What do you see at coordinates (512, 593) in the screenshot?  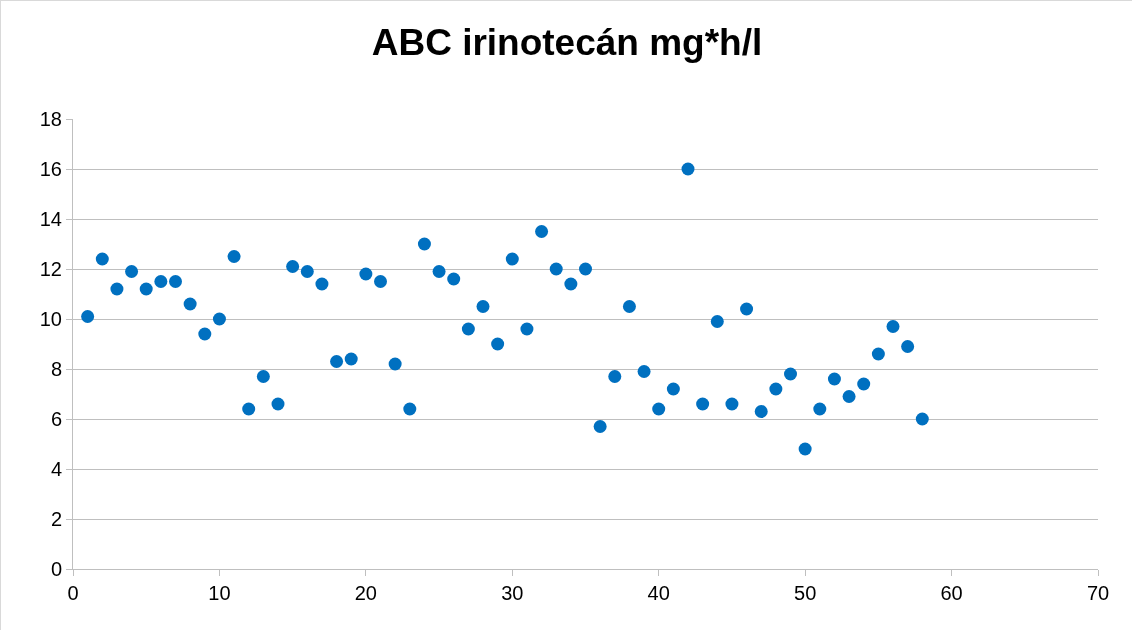 I see `x-tick-label: 30` at bounding box center [512, 593].